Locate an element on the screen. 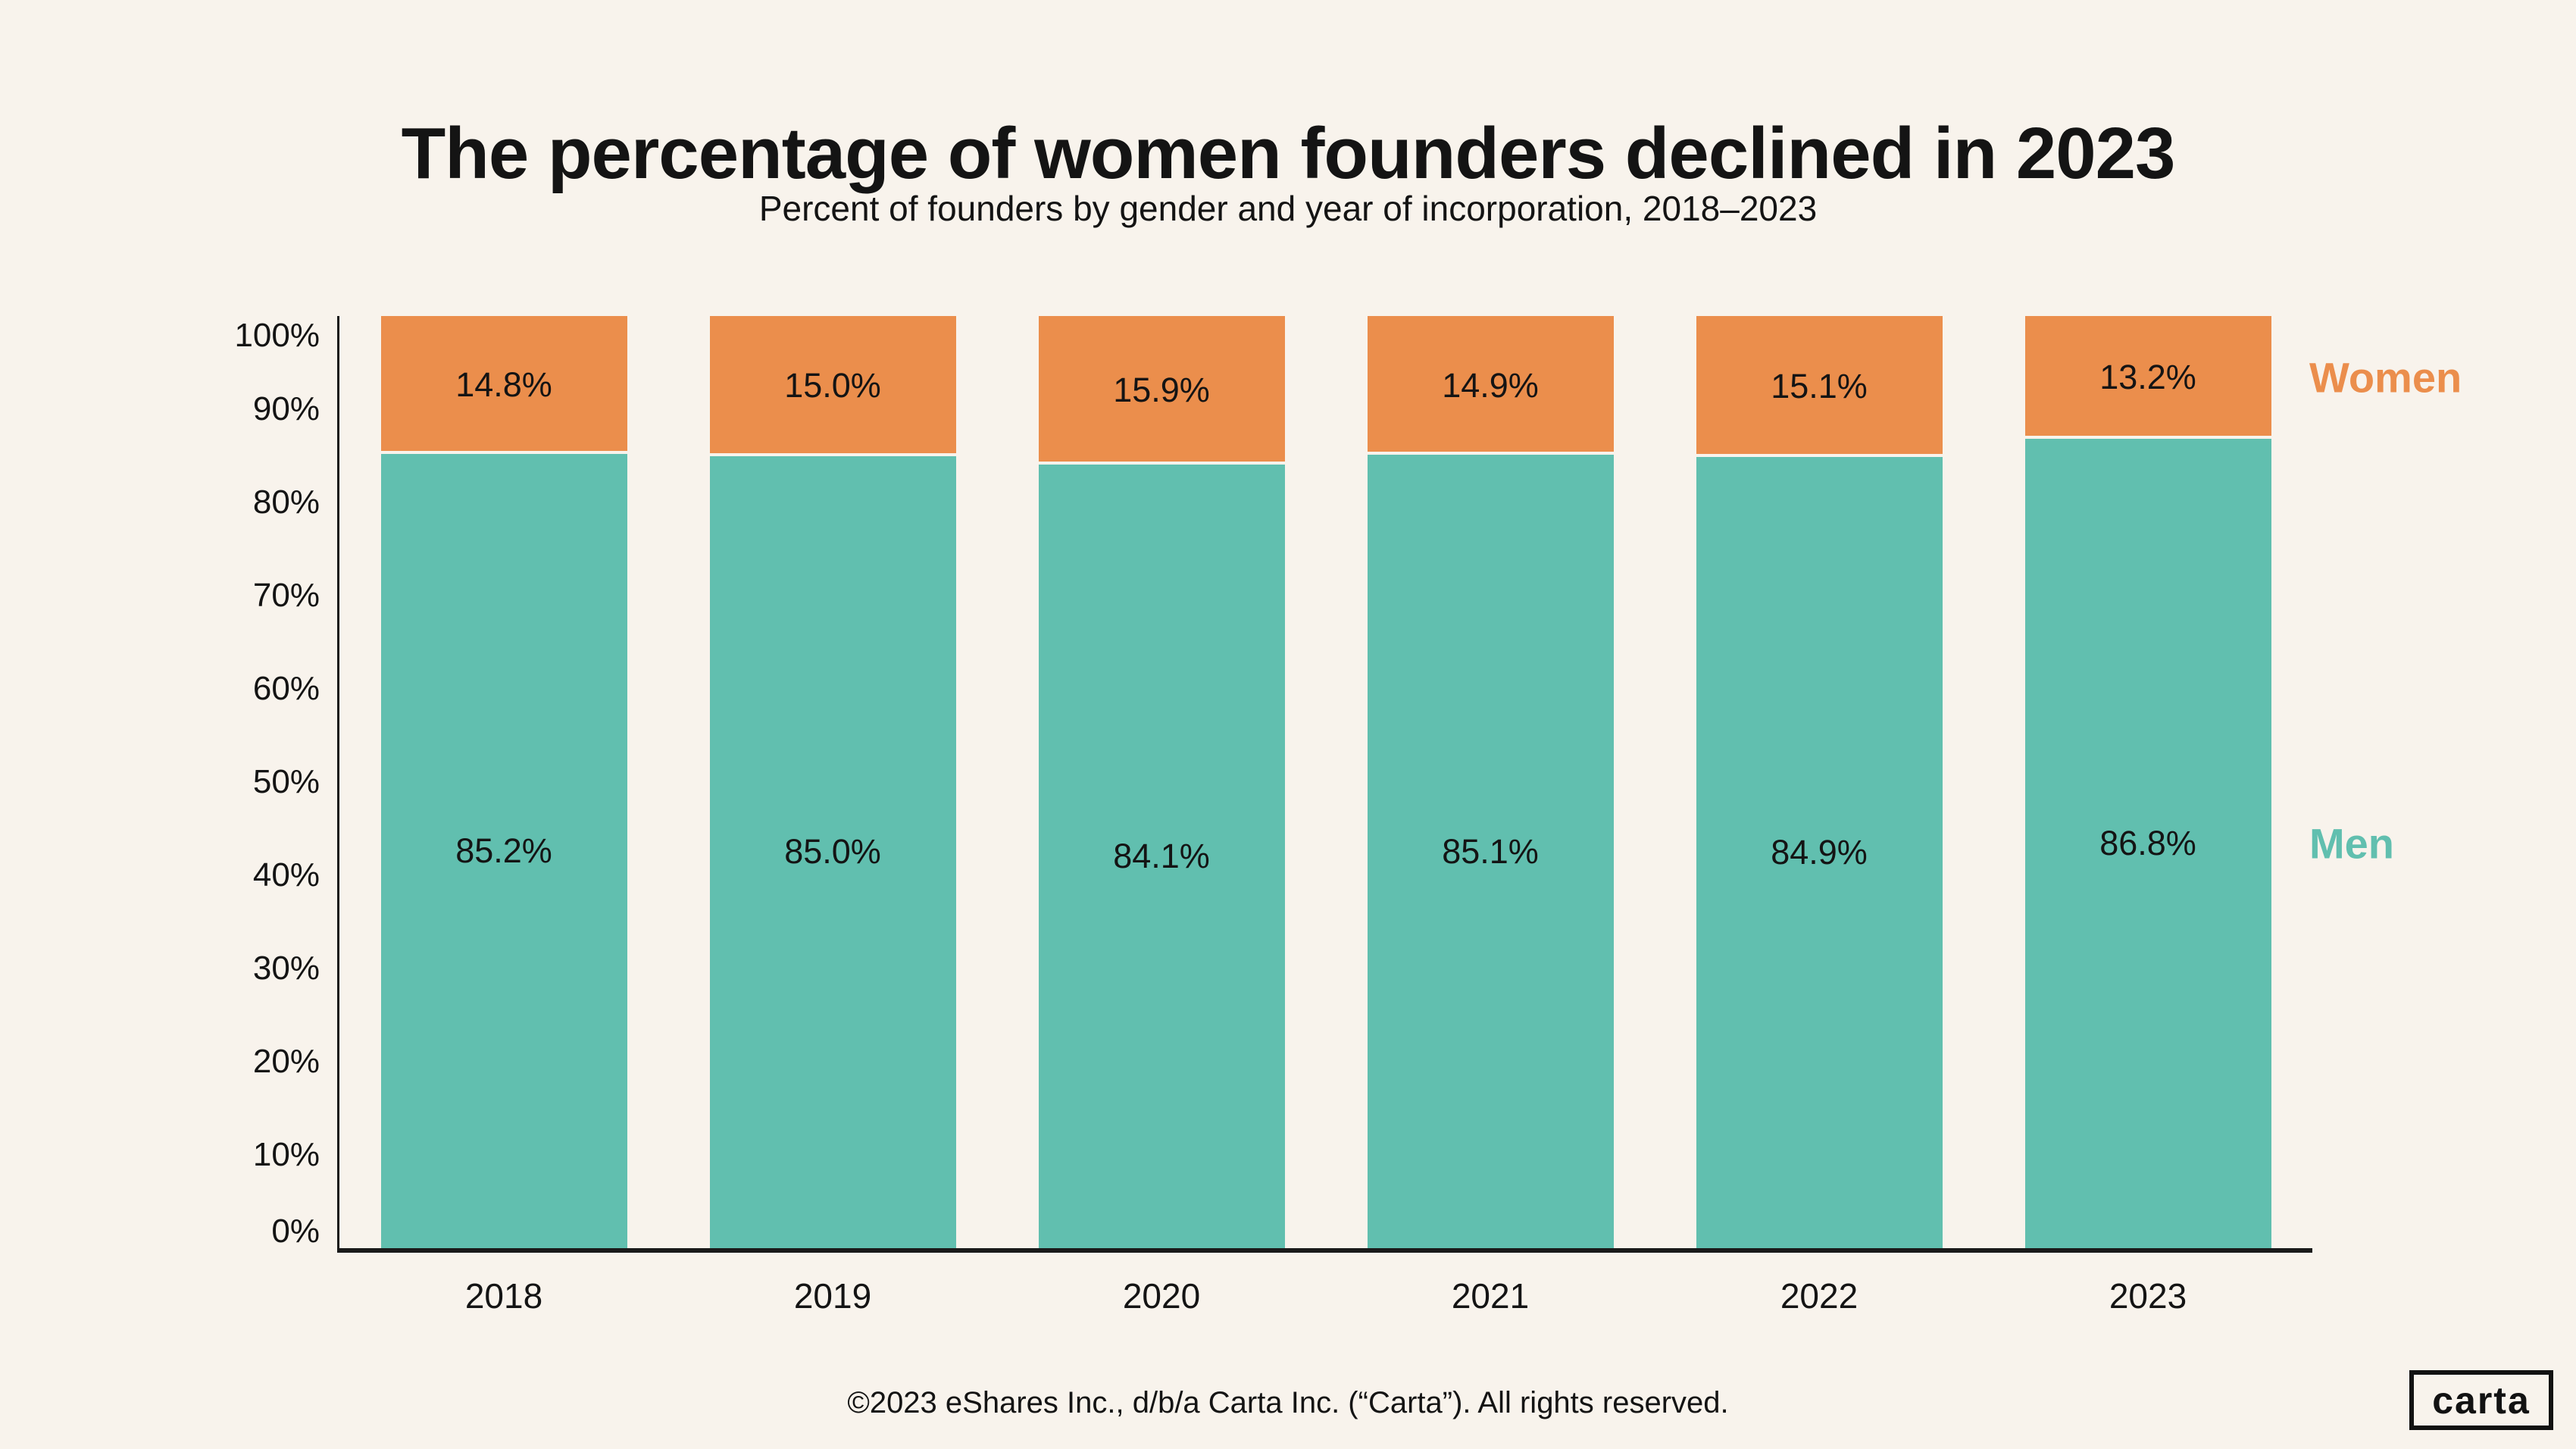  y-tick-70%: 70% is located at coordinates (286, 595).